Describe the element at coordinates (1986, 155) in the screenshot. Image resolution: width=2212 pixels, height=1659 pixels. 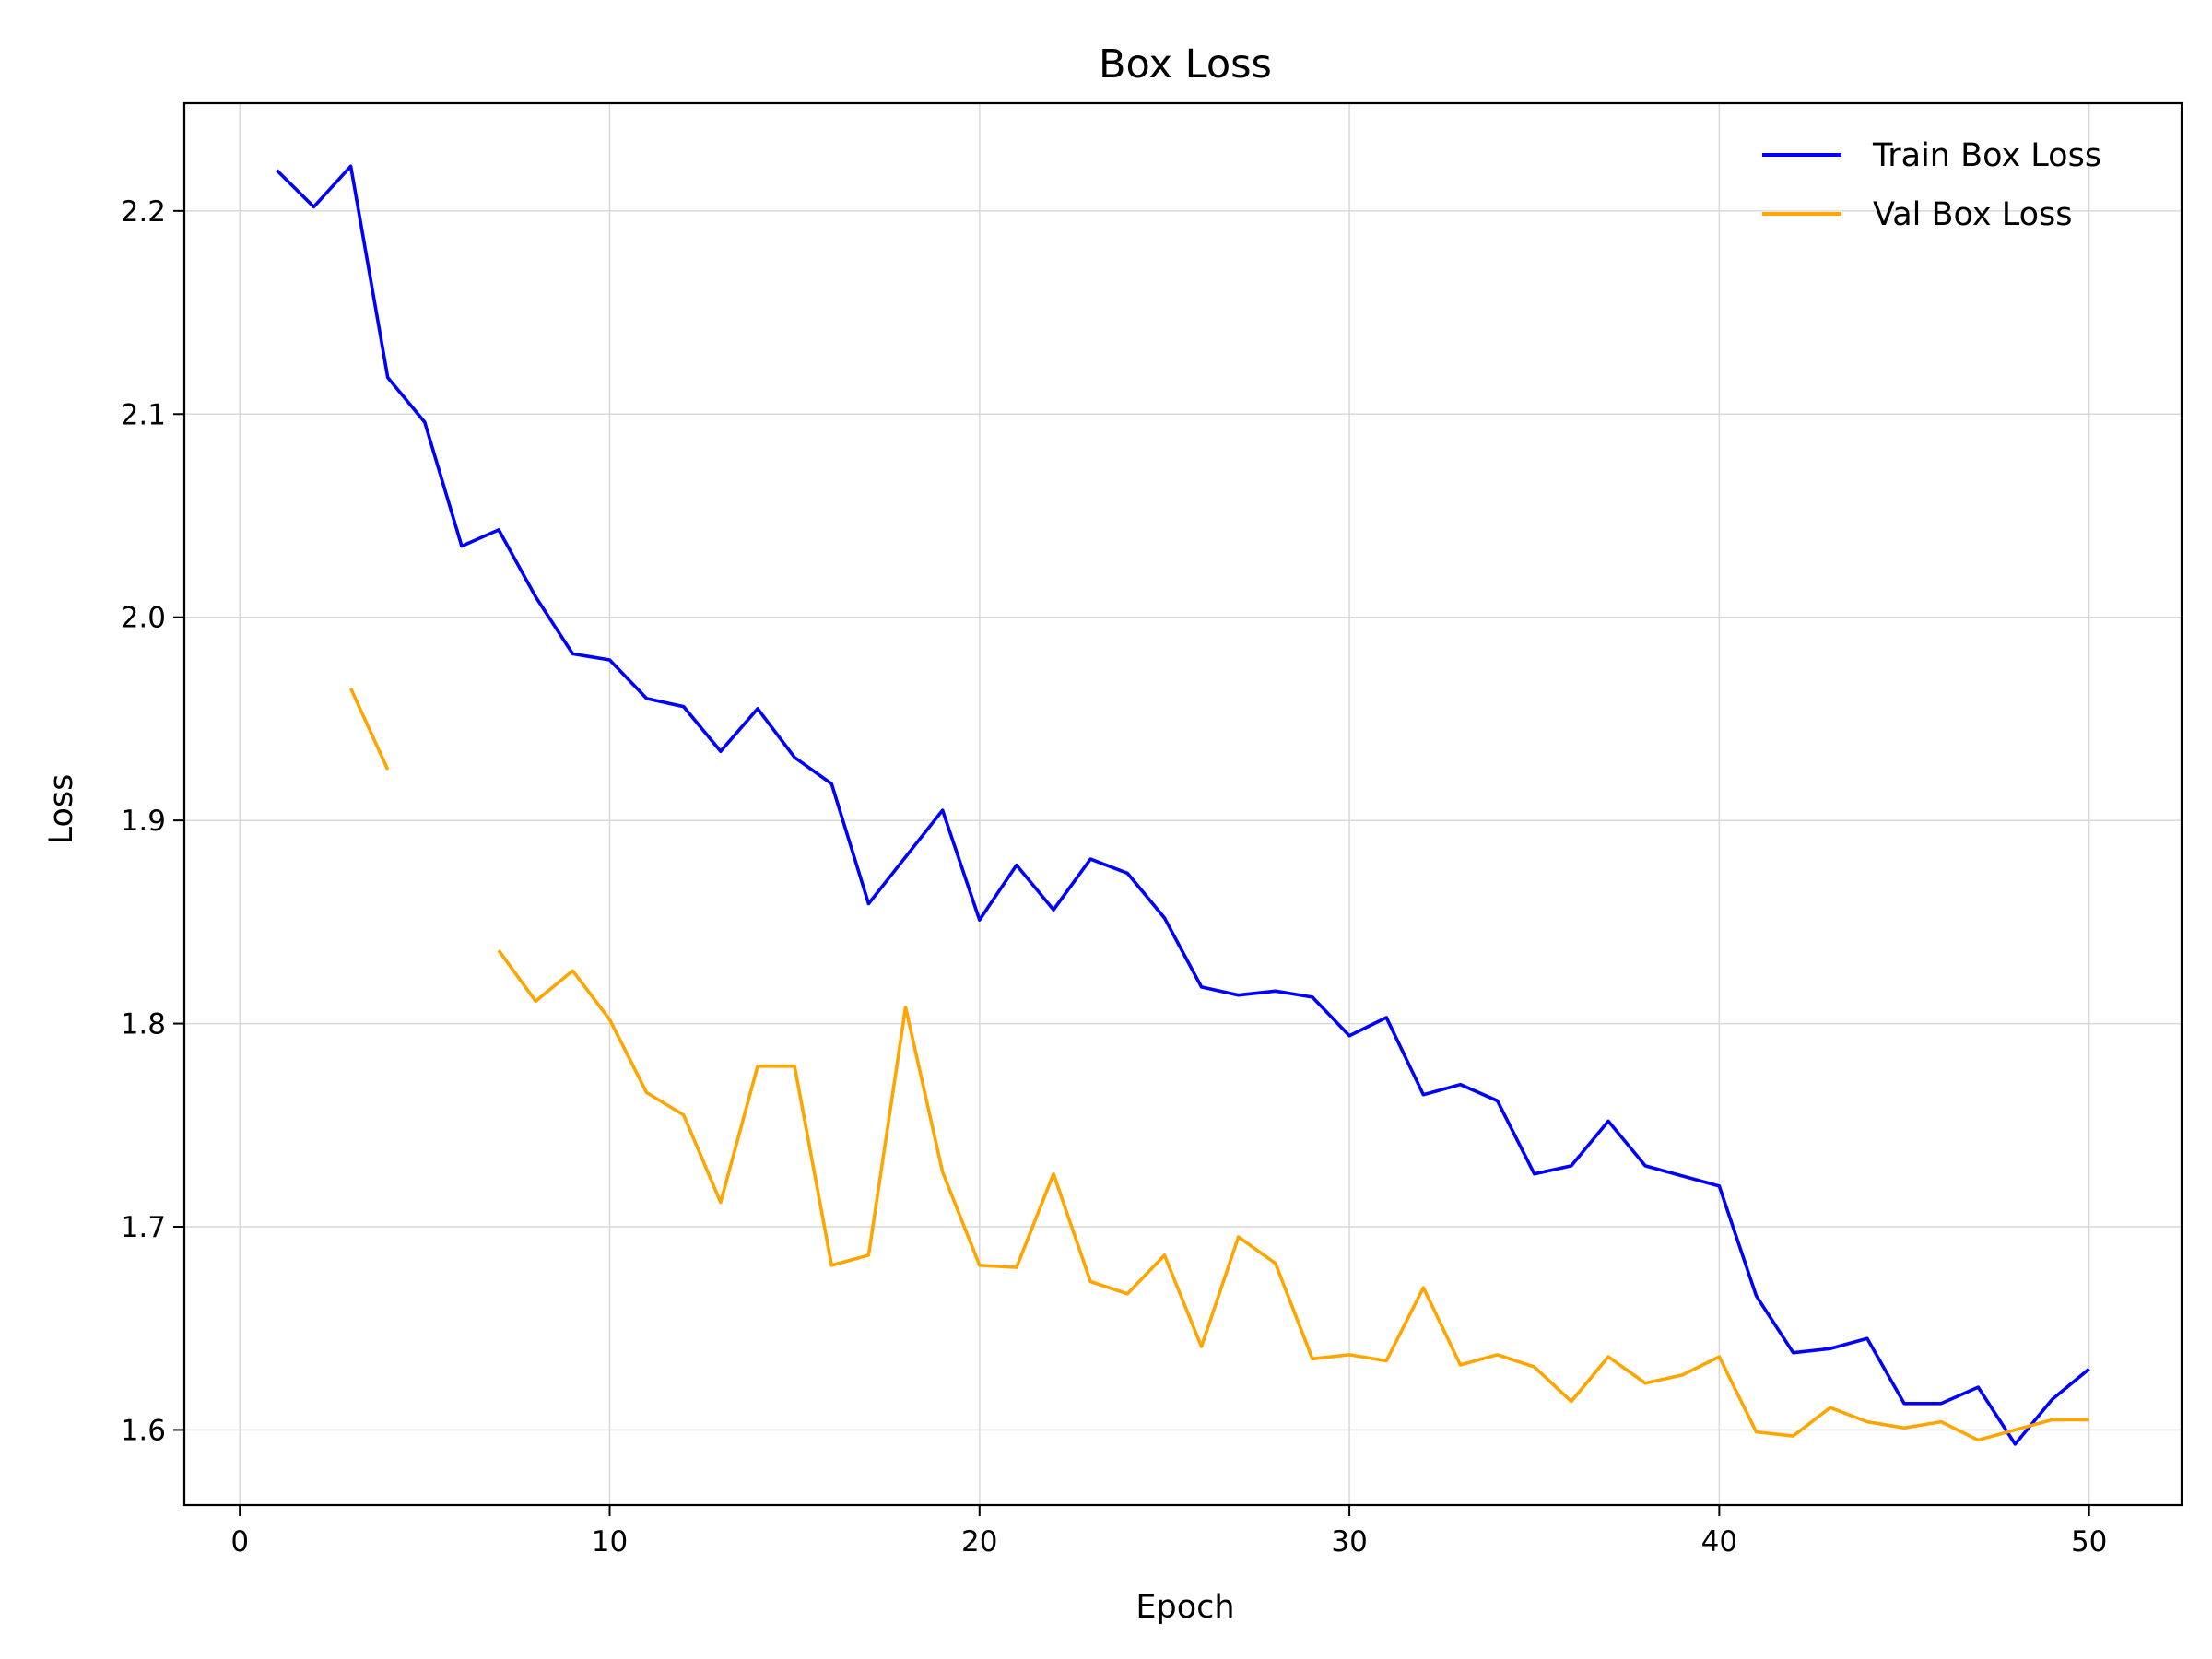
I see `legend-label: Train Box Loss` at that location.